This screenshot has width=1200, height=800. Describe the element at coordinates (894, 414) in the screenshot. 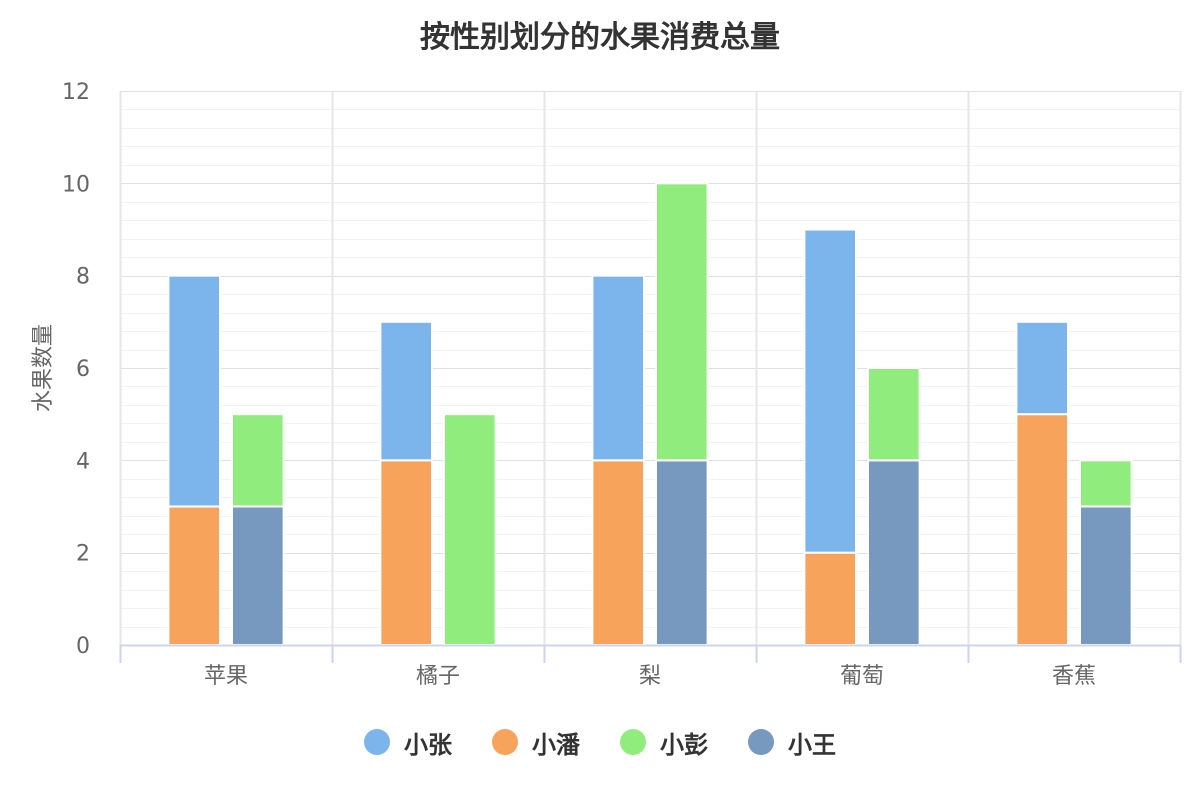

I see `bar-小彭-葡萄` at that location.